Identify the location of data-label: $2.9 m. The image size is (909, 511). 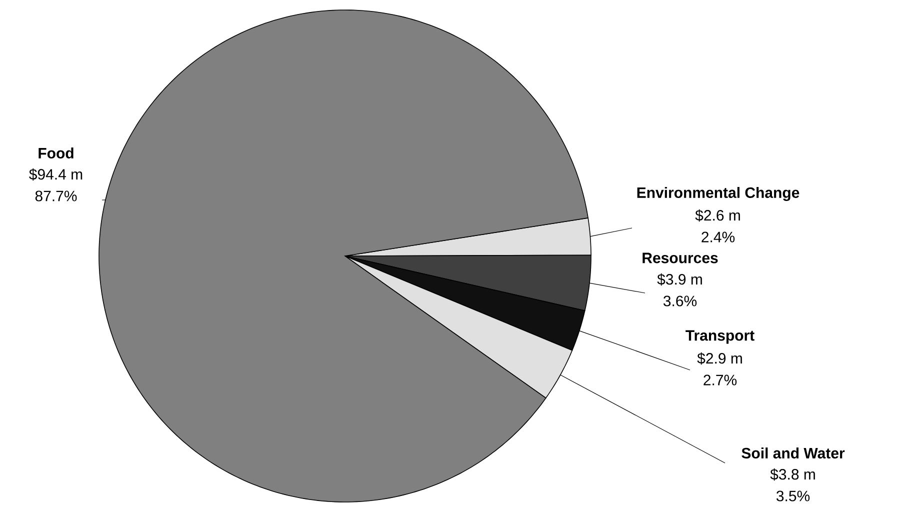
(719, 358).